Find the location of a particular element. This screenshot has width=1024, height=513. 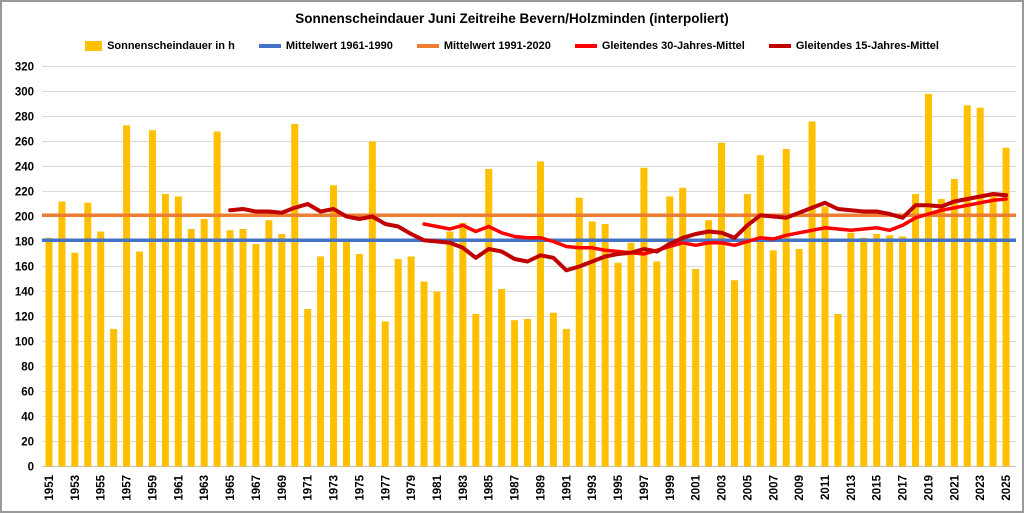

x-label-1997: 1997 is located at coordinates (645, 488).